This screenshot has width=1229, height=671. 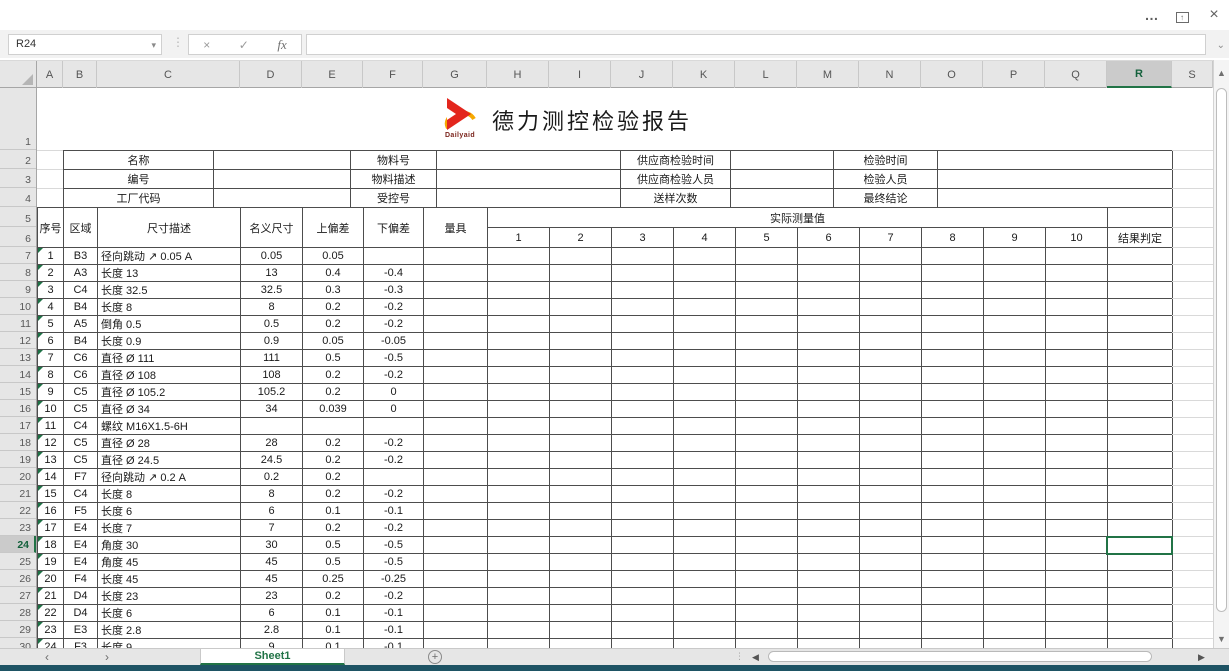 What do you see at coordinates (18, 493) in the screenshot?
I see `row-header-21: 21` at bounding box center [18, 493].